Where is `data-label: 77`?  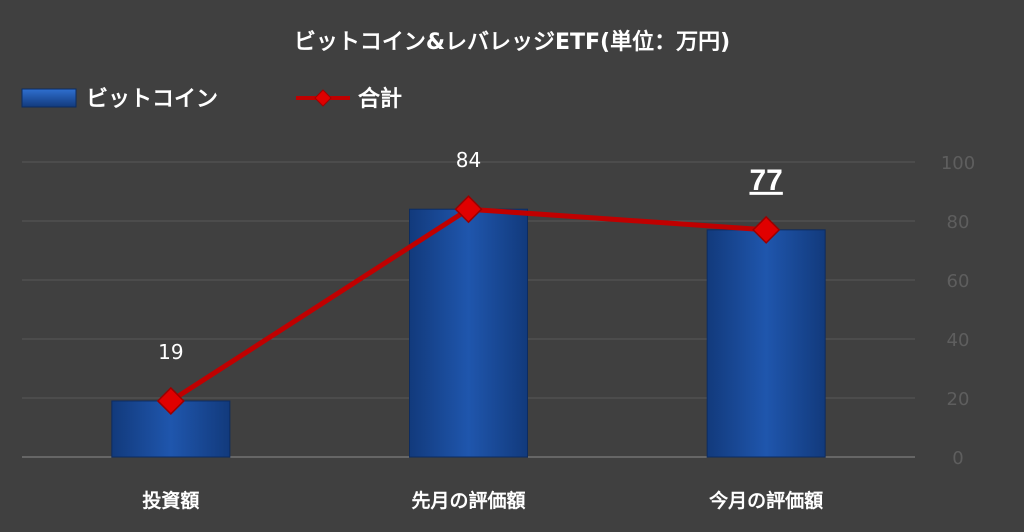 data-label: 77 is located at coordinates (765, 180).